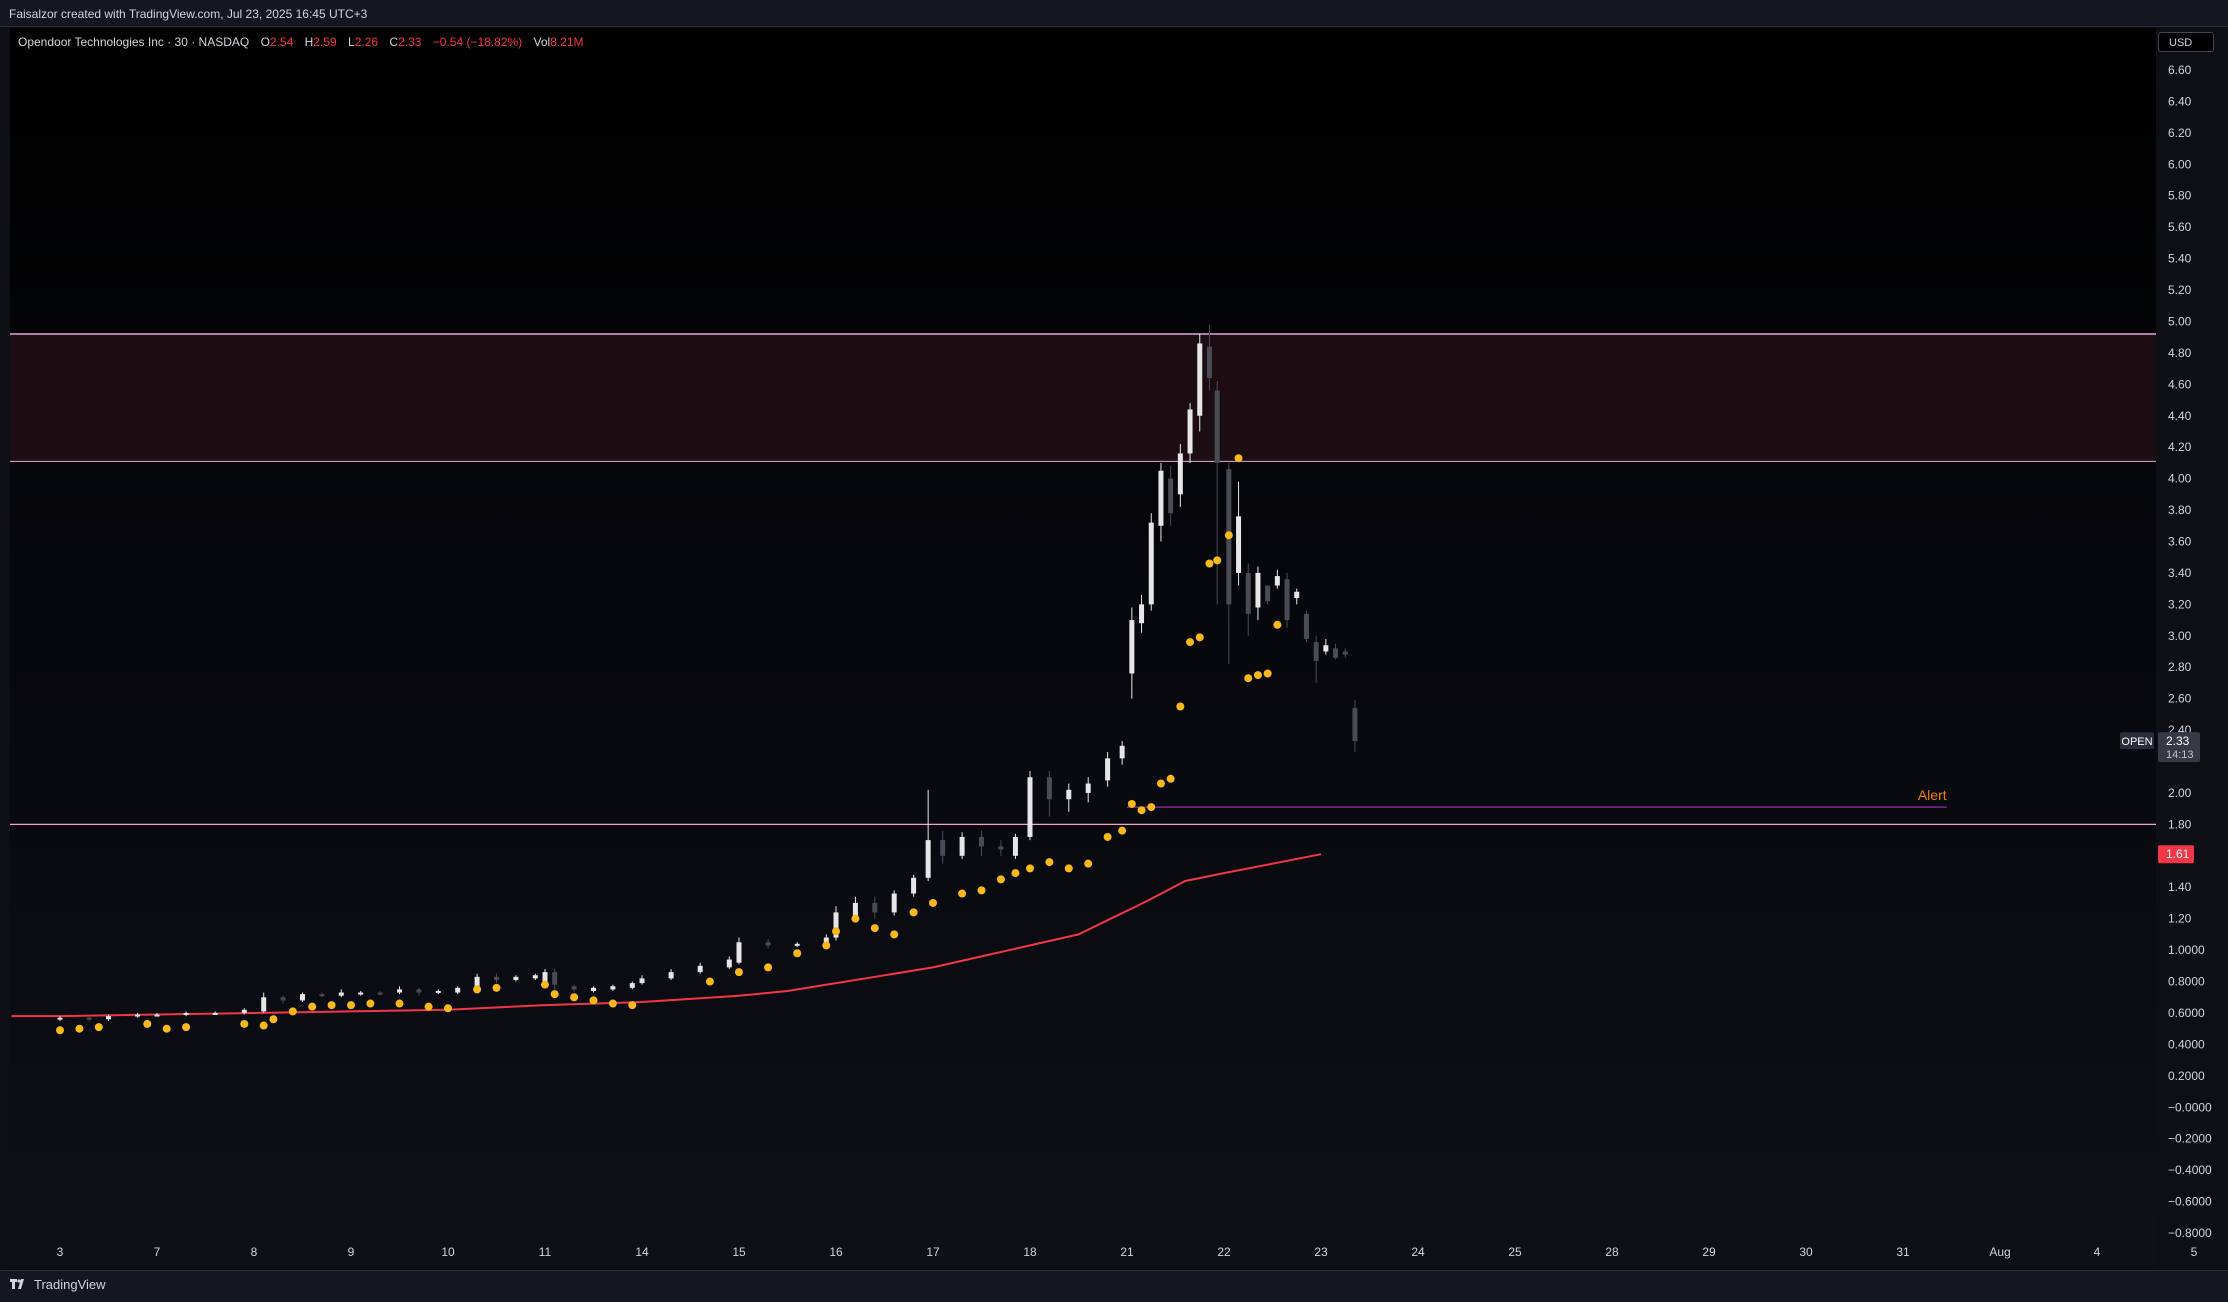  I want to click on x-tick-label-15: 25, so click(1515, 1252).